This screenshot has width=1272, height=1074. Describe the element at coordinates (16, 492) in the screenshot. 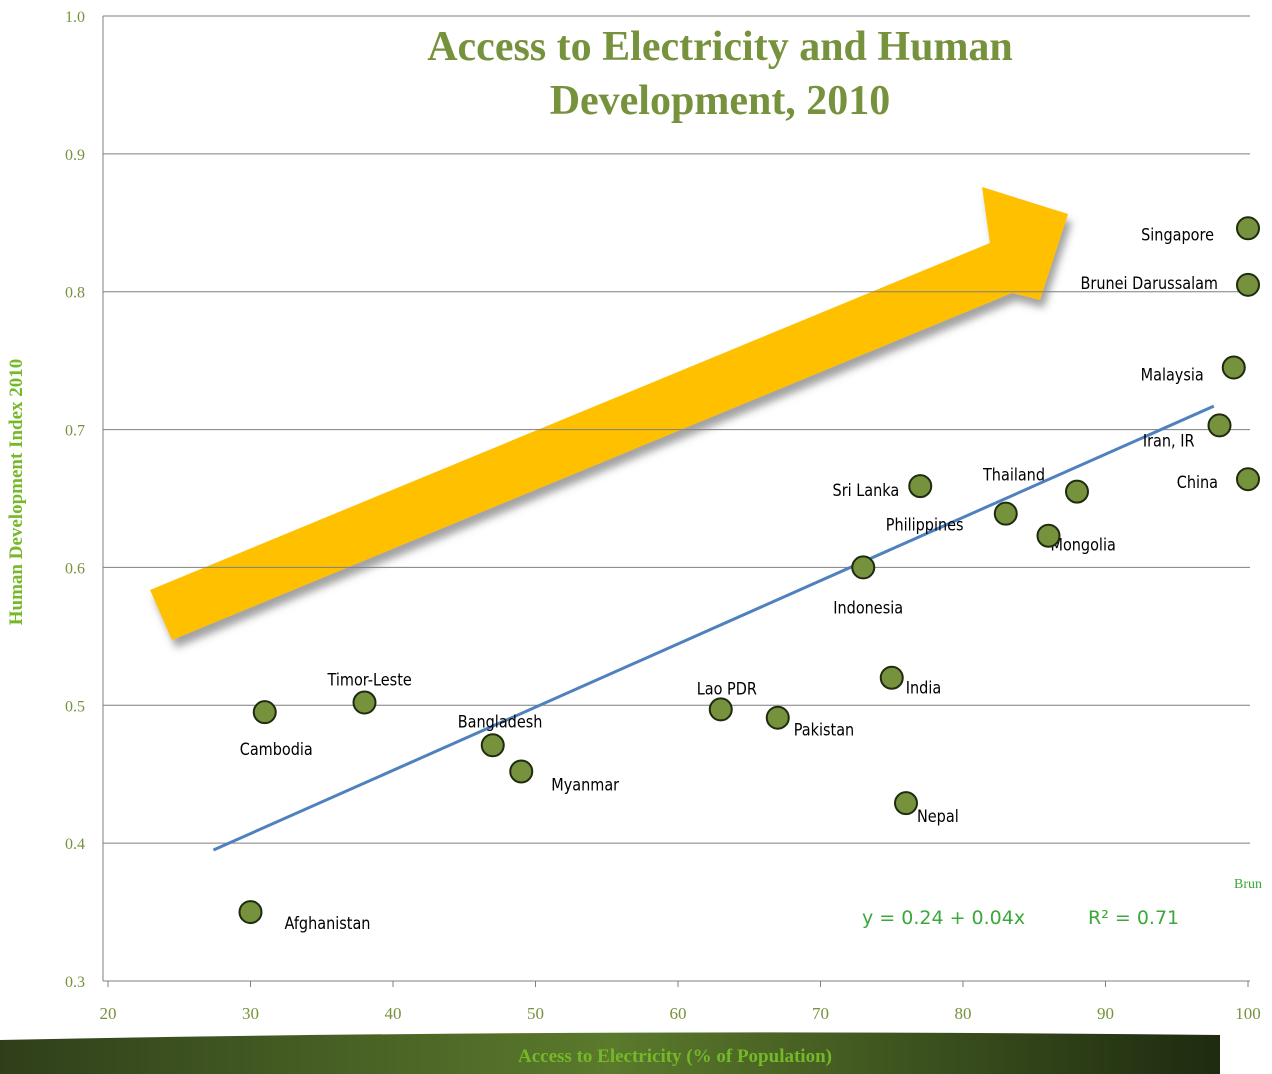

I see `y-axis-label: Human Development Index 2010` at that location.